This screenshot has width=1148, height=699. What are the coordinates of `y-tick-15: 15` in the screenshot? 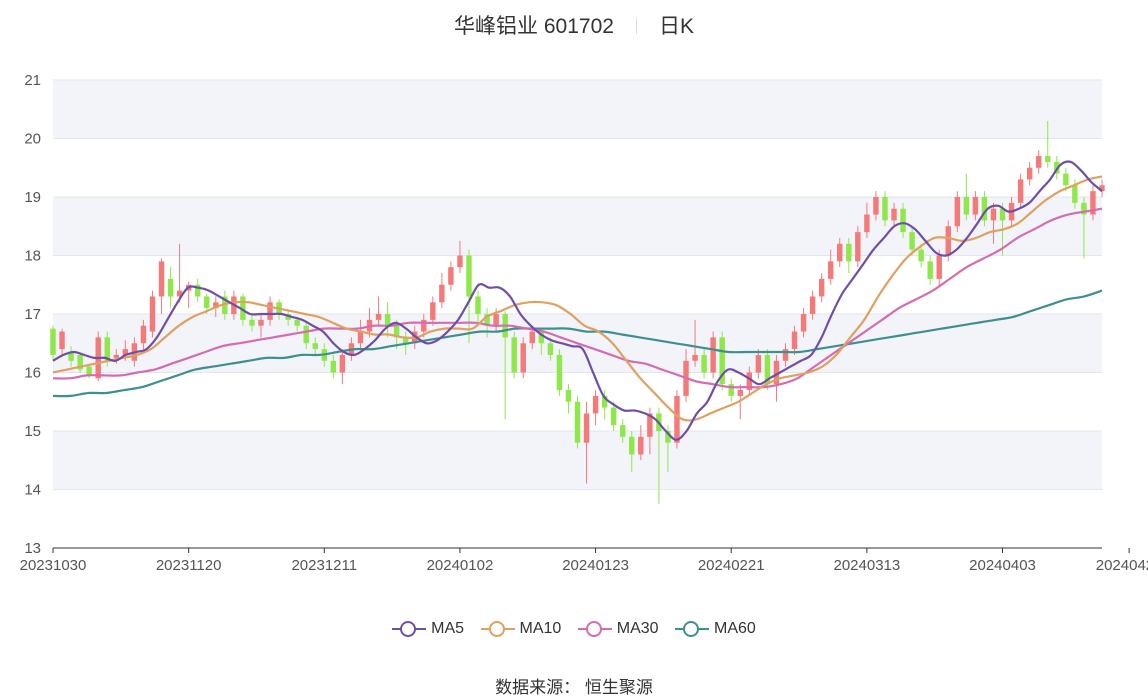 It's located at (32, 431).